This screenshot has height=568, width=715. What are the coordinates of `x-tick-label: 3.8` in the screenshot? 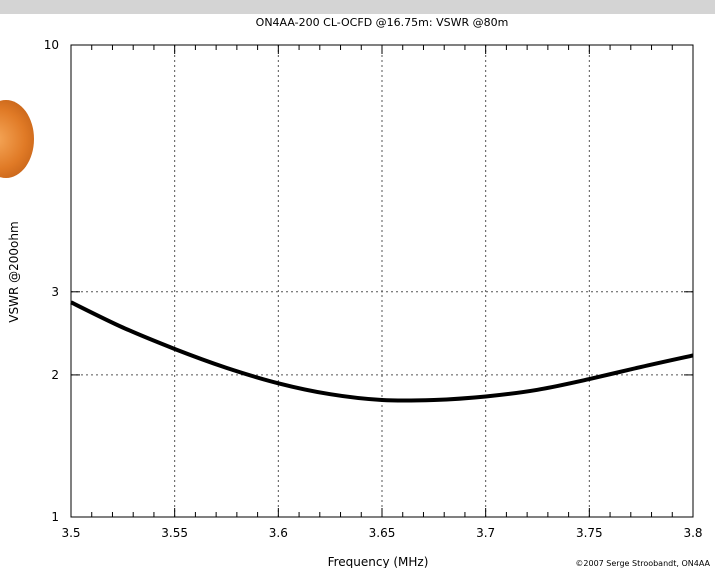 It's located at (692, 533).